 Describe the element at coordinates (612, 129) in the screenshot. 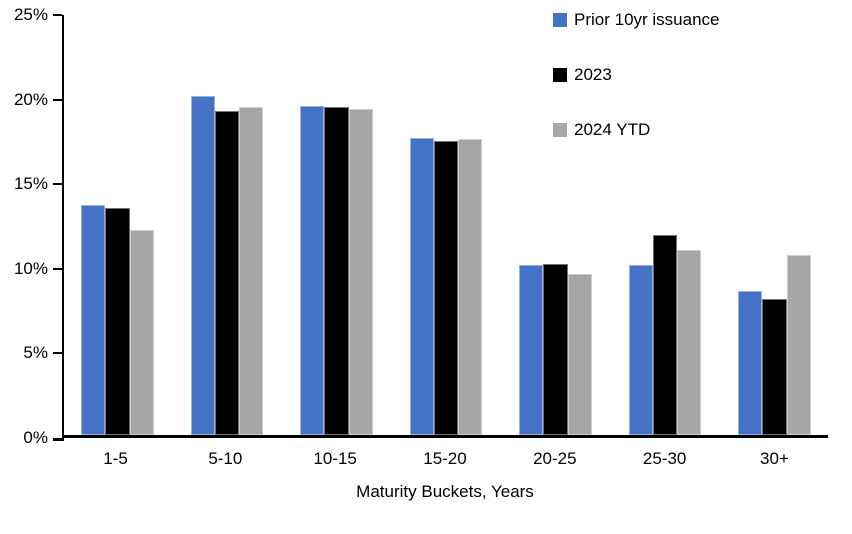

I see `legend-label: 2024 YTD` at that location.